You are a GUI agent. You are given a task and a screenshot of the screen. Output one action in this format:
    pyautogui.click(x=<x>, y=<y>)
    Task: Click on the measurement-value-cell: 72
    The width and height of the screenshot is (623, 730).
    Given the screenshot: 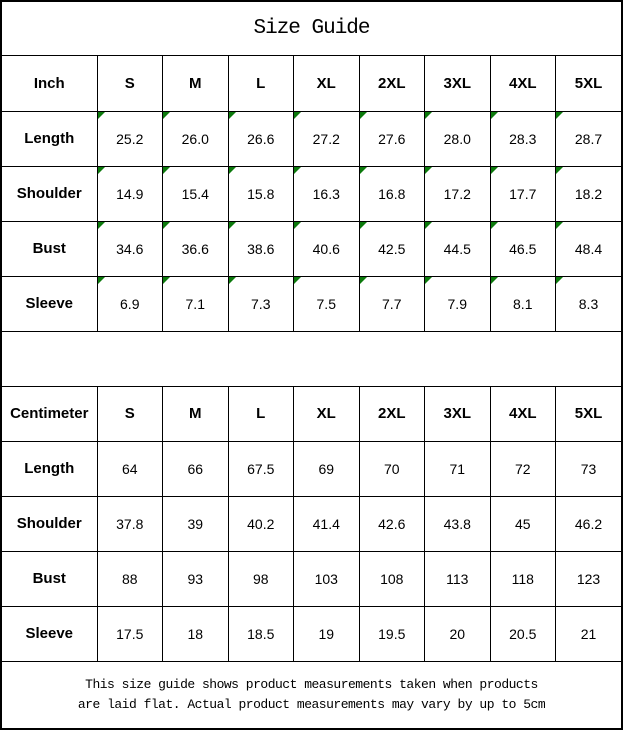 What is the action you would take?
    pyautogui.click(x=522, y=468)
    